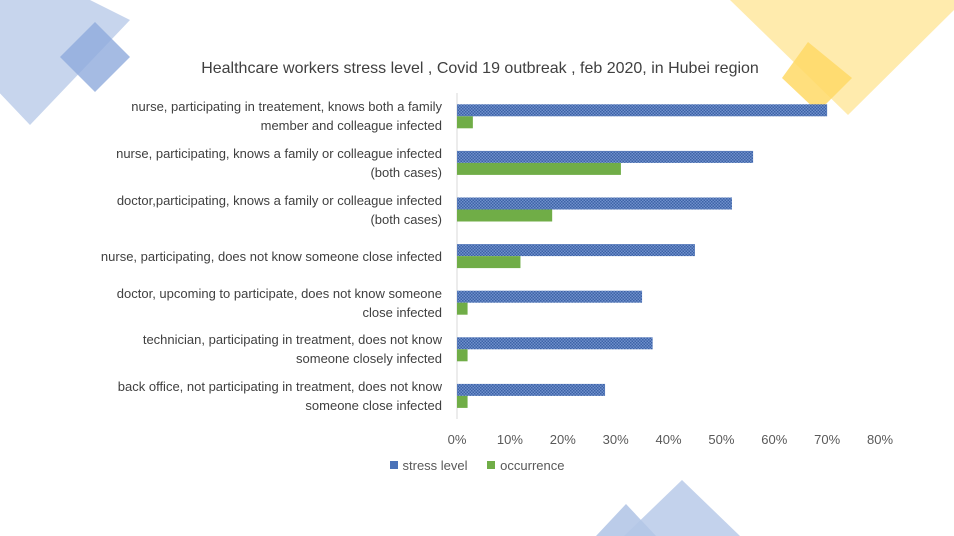 This screenshot has width=954, height=536. I want to click on legend-item-stress-level: stress level, so click(428, 465).